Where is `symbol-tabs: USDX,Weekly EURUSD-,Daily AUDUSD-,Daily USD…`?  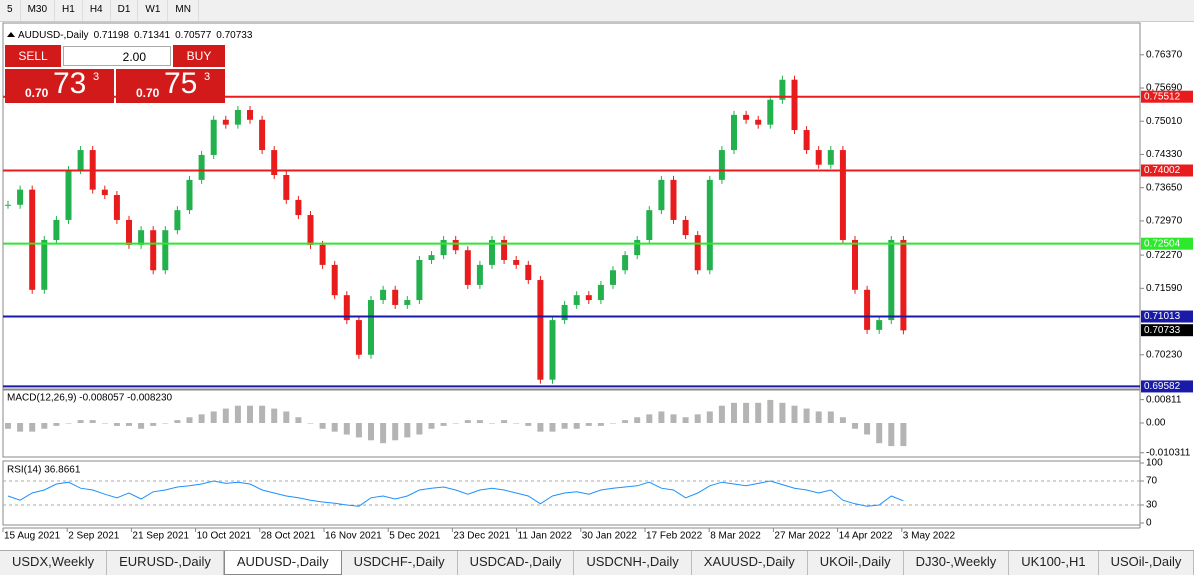
symbol-tabs: USDX,Weekly EURUSD-,Daily AUDUSD-,Daily USD… is located at coordinates (597, 562).